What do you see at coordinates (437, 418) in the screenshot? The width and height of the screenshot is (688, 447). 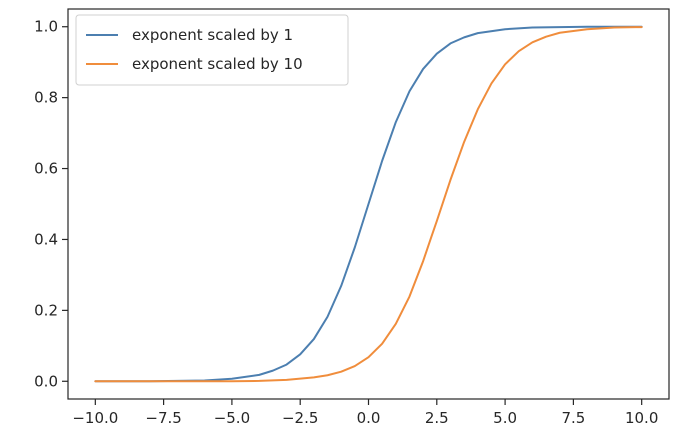 I see `x-tick-label: 2.5` at bounding box center [437, 418].